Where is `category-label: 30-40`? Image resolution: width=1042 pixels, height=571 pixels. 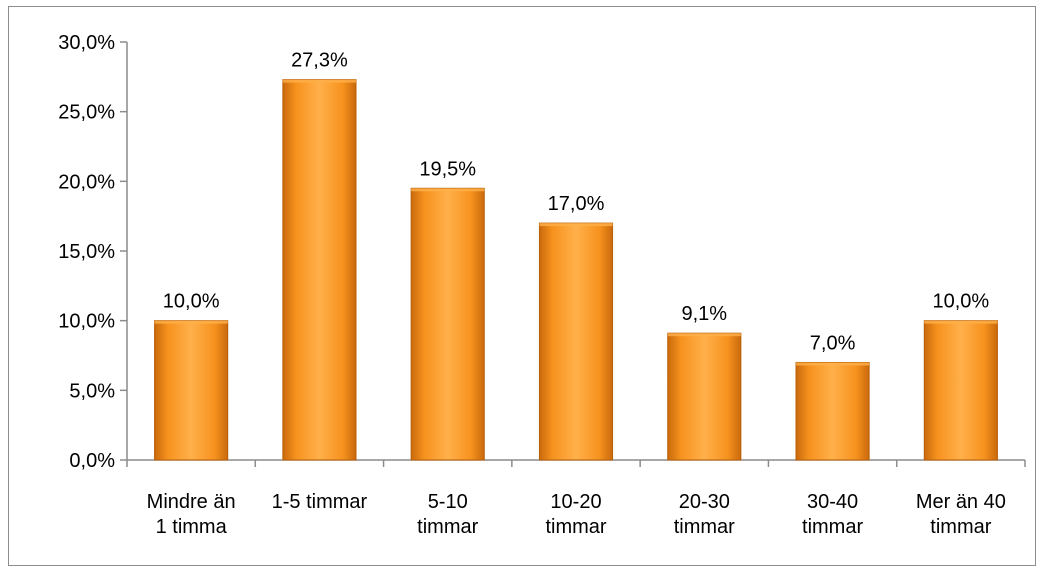 category-label: 30-40 is located at coordinates (832, 502).